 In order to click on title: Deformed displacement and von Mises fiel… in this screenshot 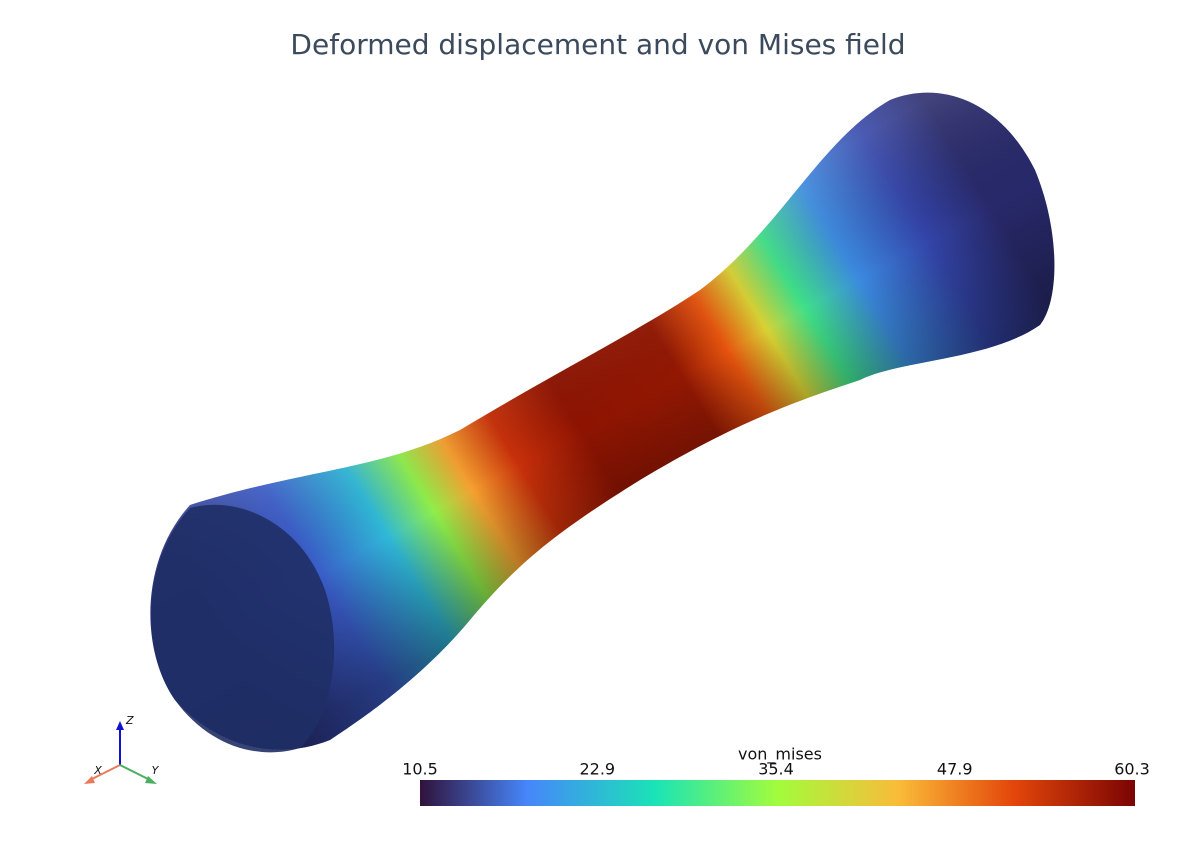, I will do `click(597, 44)`.